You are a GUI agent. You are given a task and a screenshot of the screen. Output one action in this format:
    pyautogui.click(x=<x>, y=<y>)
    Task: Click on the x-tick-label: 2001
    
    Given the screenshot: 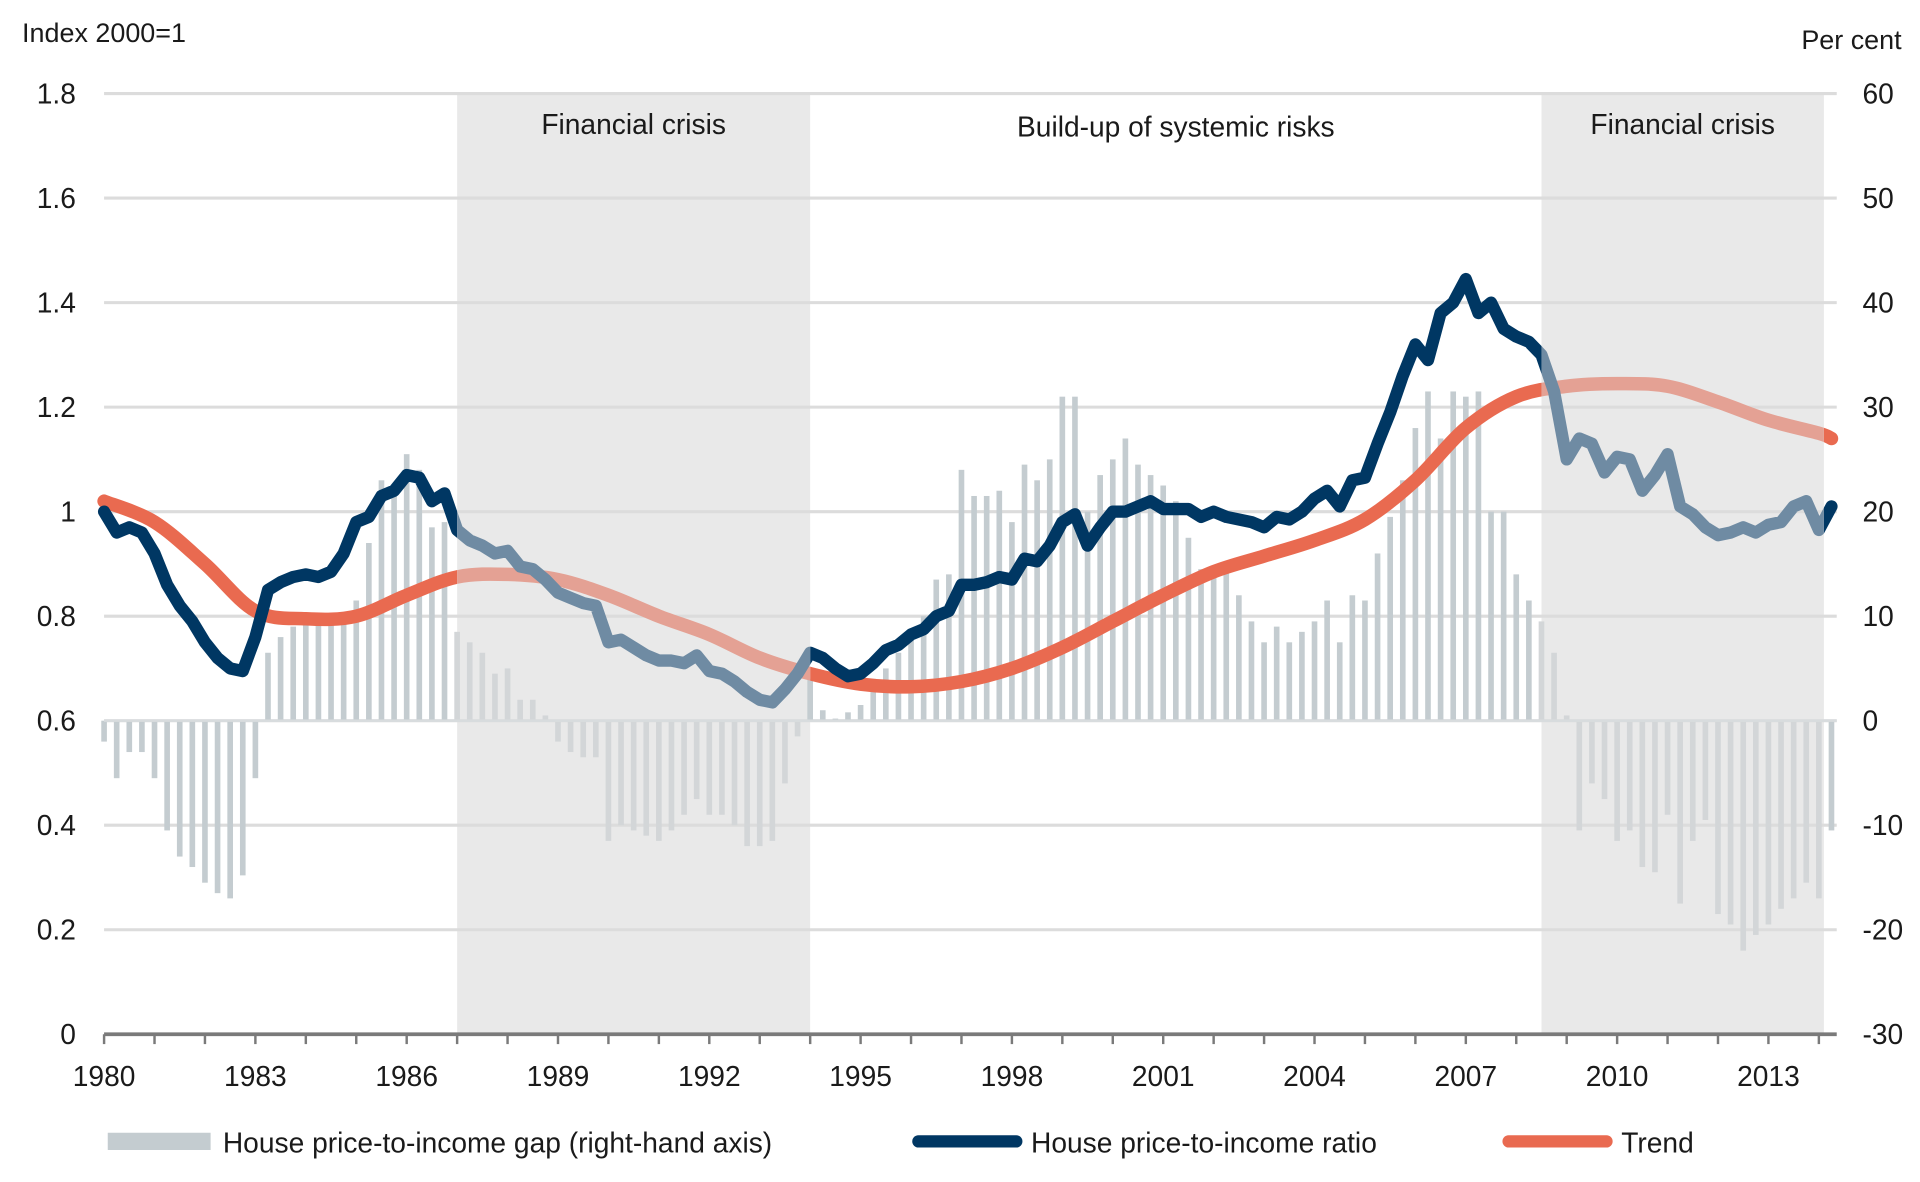 What is the action you would take?
    pyautogui.click(x=1163, y=1076)
    